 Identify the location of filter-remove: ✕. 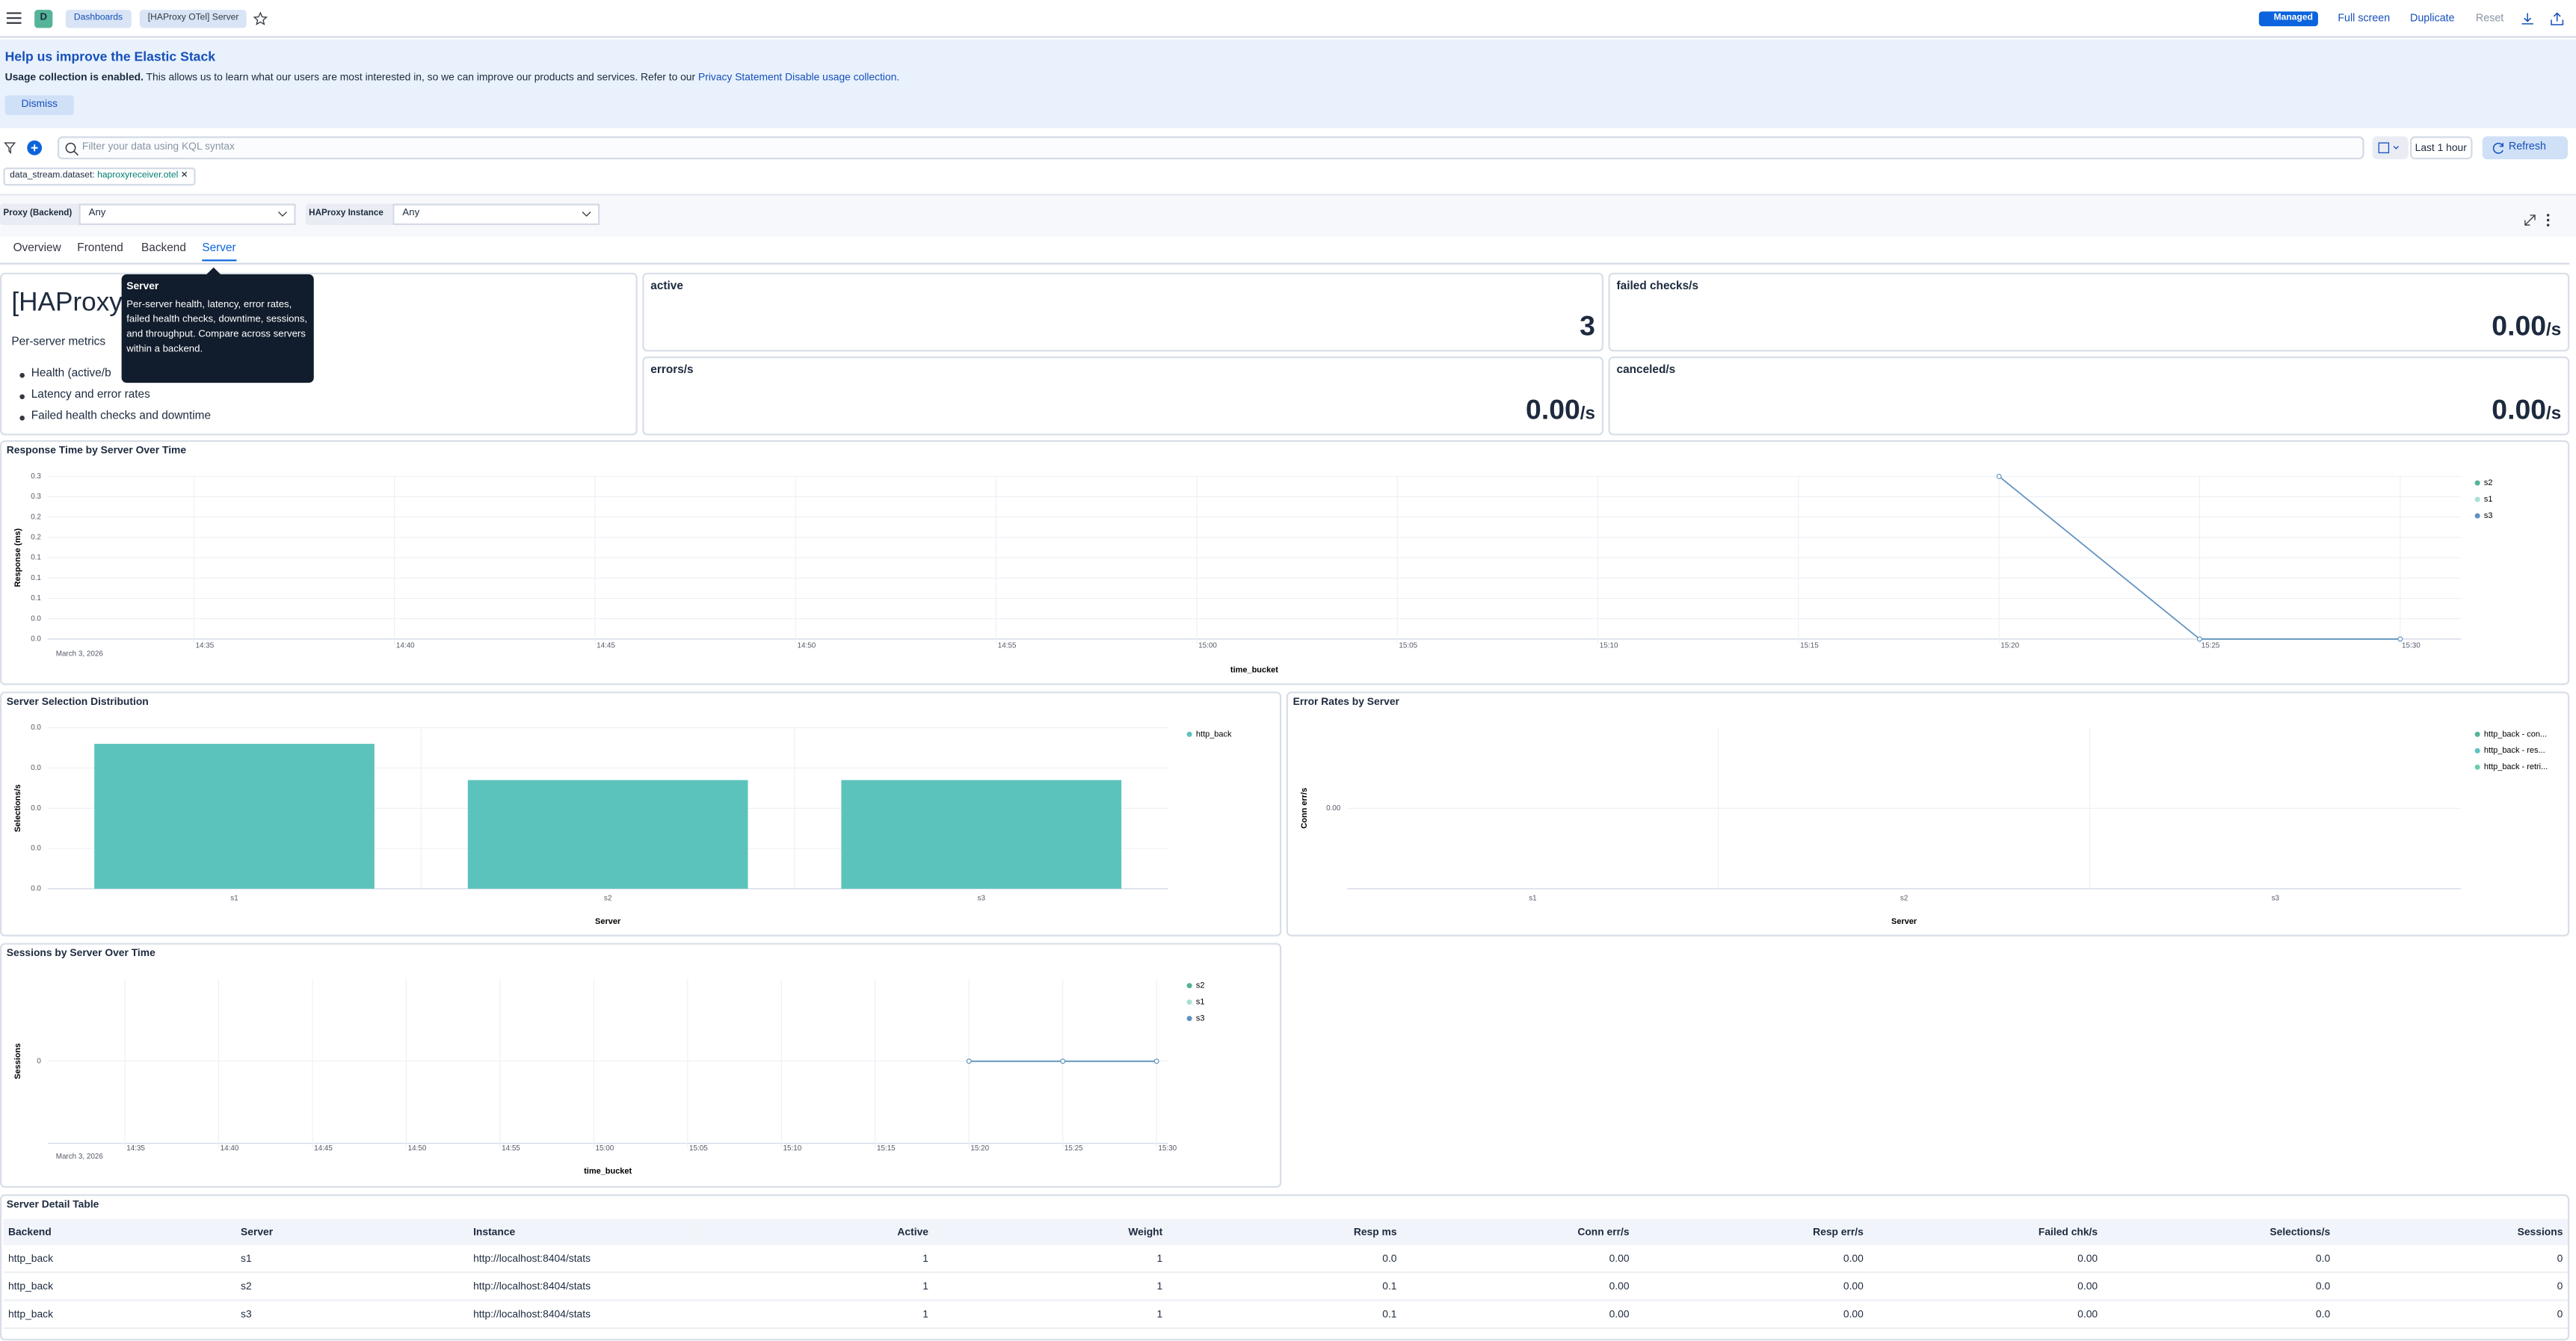
(184, 175).